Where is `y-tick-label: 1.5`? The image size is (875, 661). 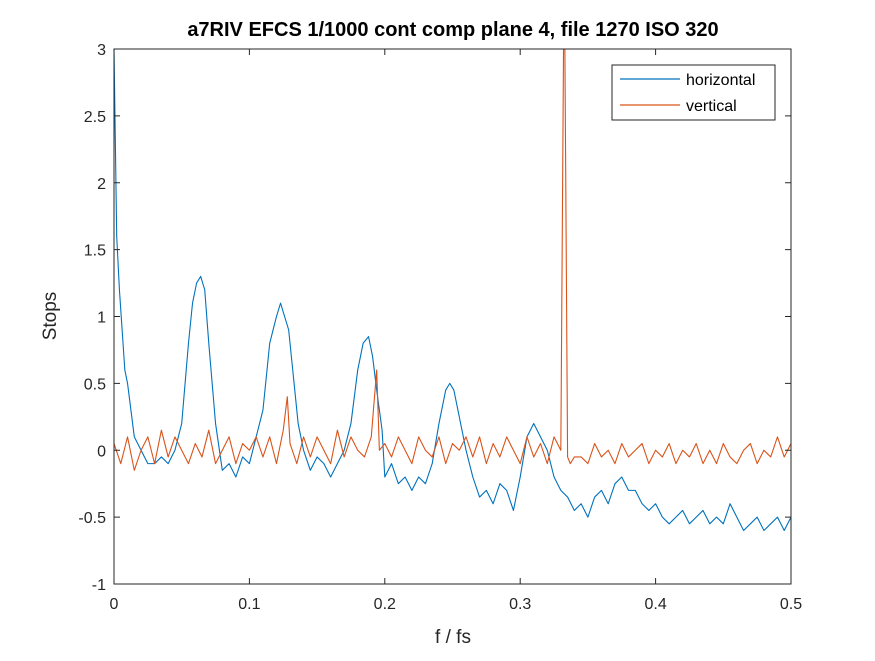 y-tick-label: 1.5 is located at coordinates (95, 251).